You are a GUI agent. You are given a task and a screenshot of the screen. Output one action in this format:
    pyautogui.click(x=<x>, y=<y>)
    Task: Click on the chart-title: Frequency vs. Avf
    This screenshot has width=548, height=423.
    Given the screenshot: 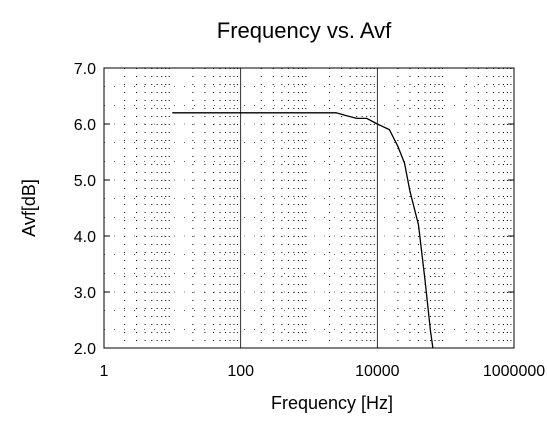 What is the action you would take?
    pyautogui.click(x=304, y=30)
    